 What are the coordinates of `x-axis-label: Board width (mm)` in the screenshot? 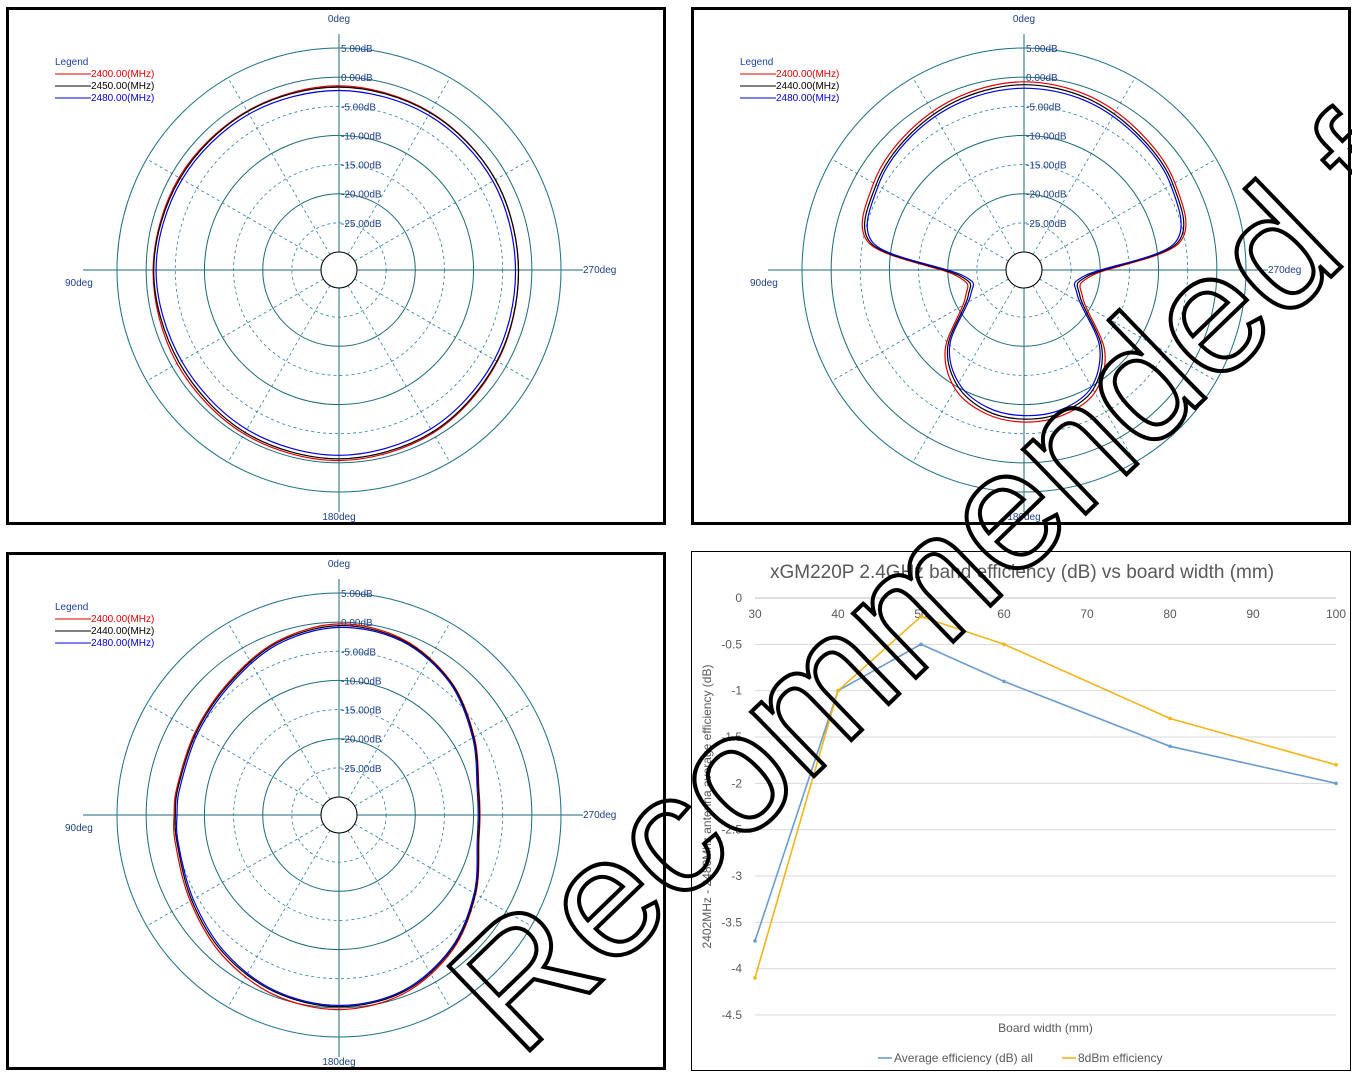 It's located at (1045, 1028).